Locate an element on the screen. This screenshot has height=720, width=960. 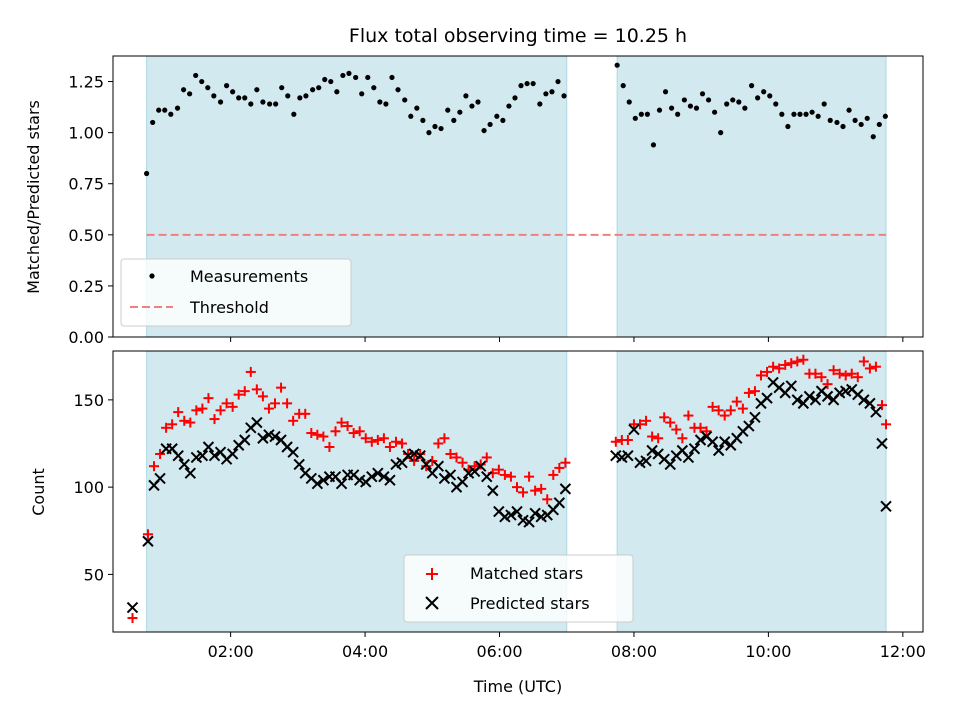
y-tick-label: 1.25 is located at coordinates (86, 82).